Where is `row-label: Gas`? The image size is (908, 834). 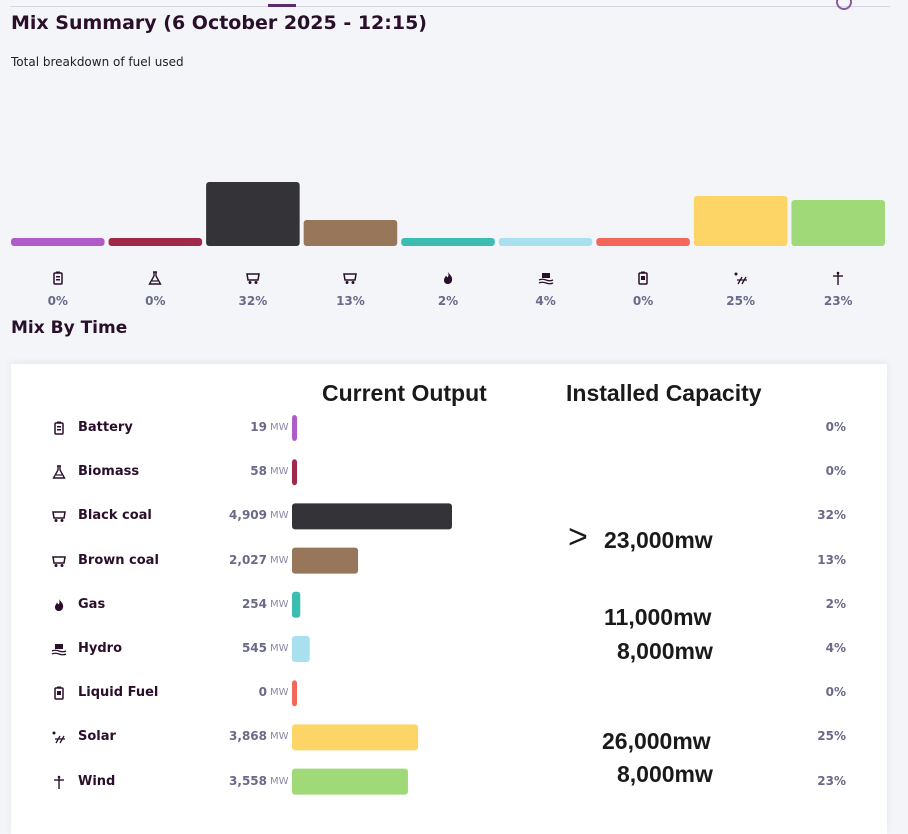 row-label: Gas is located at coordinates (92, 604).